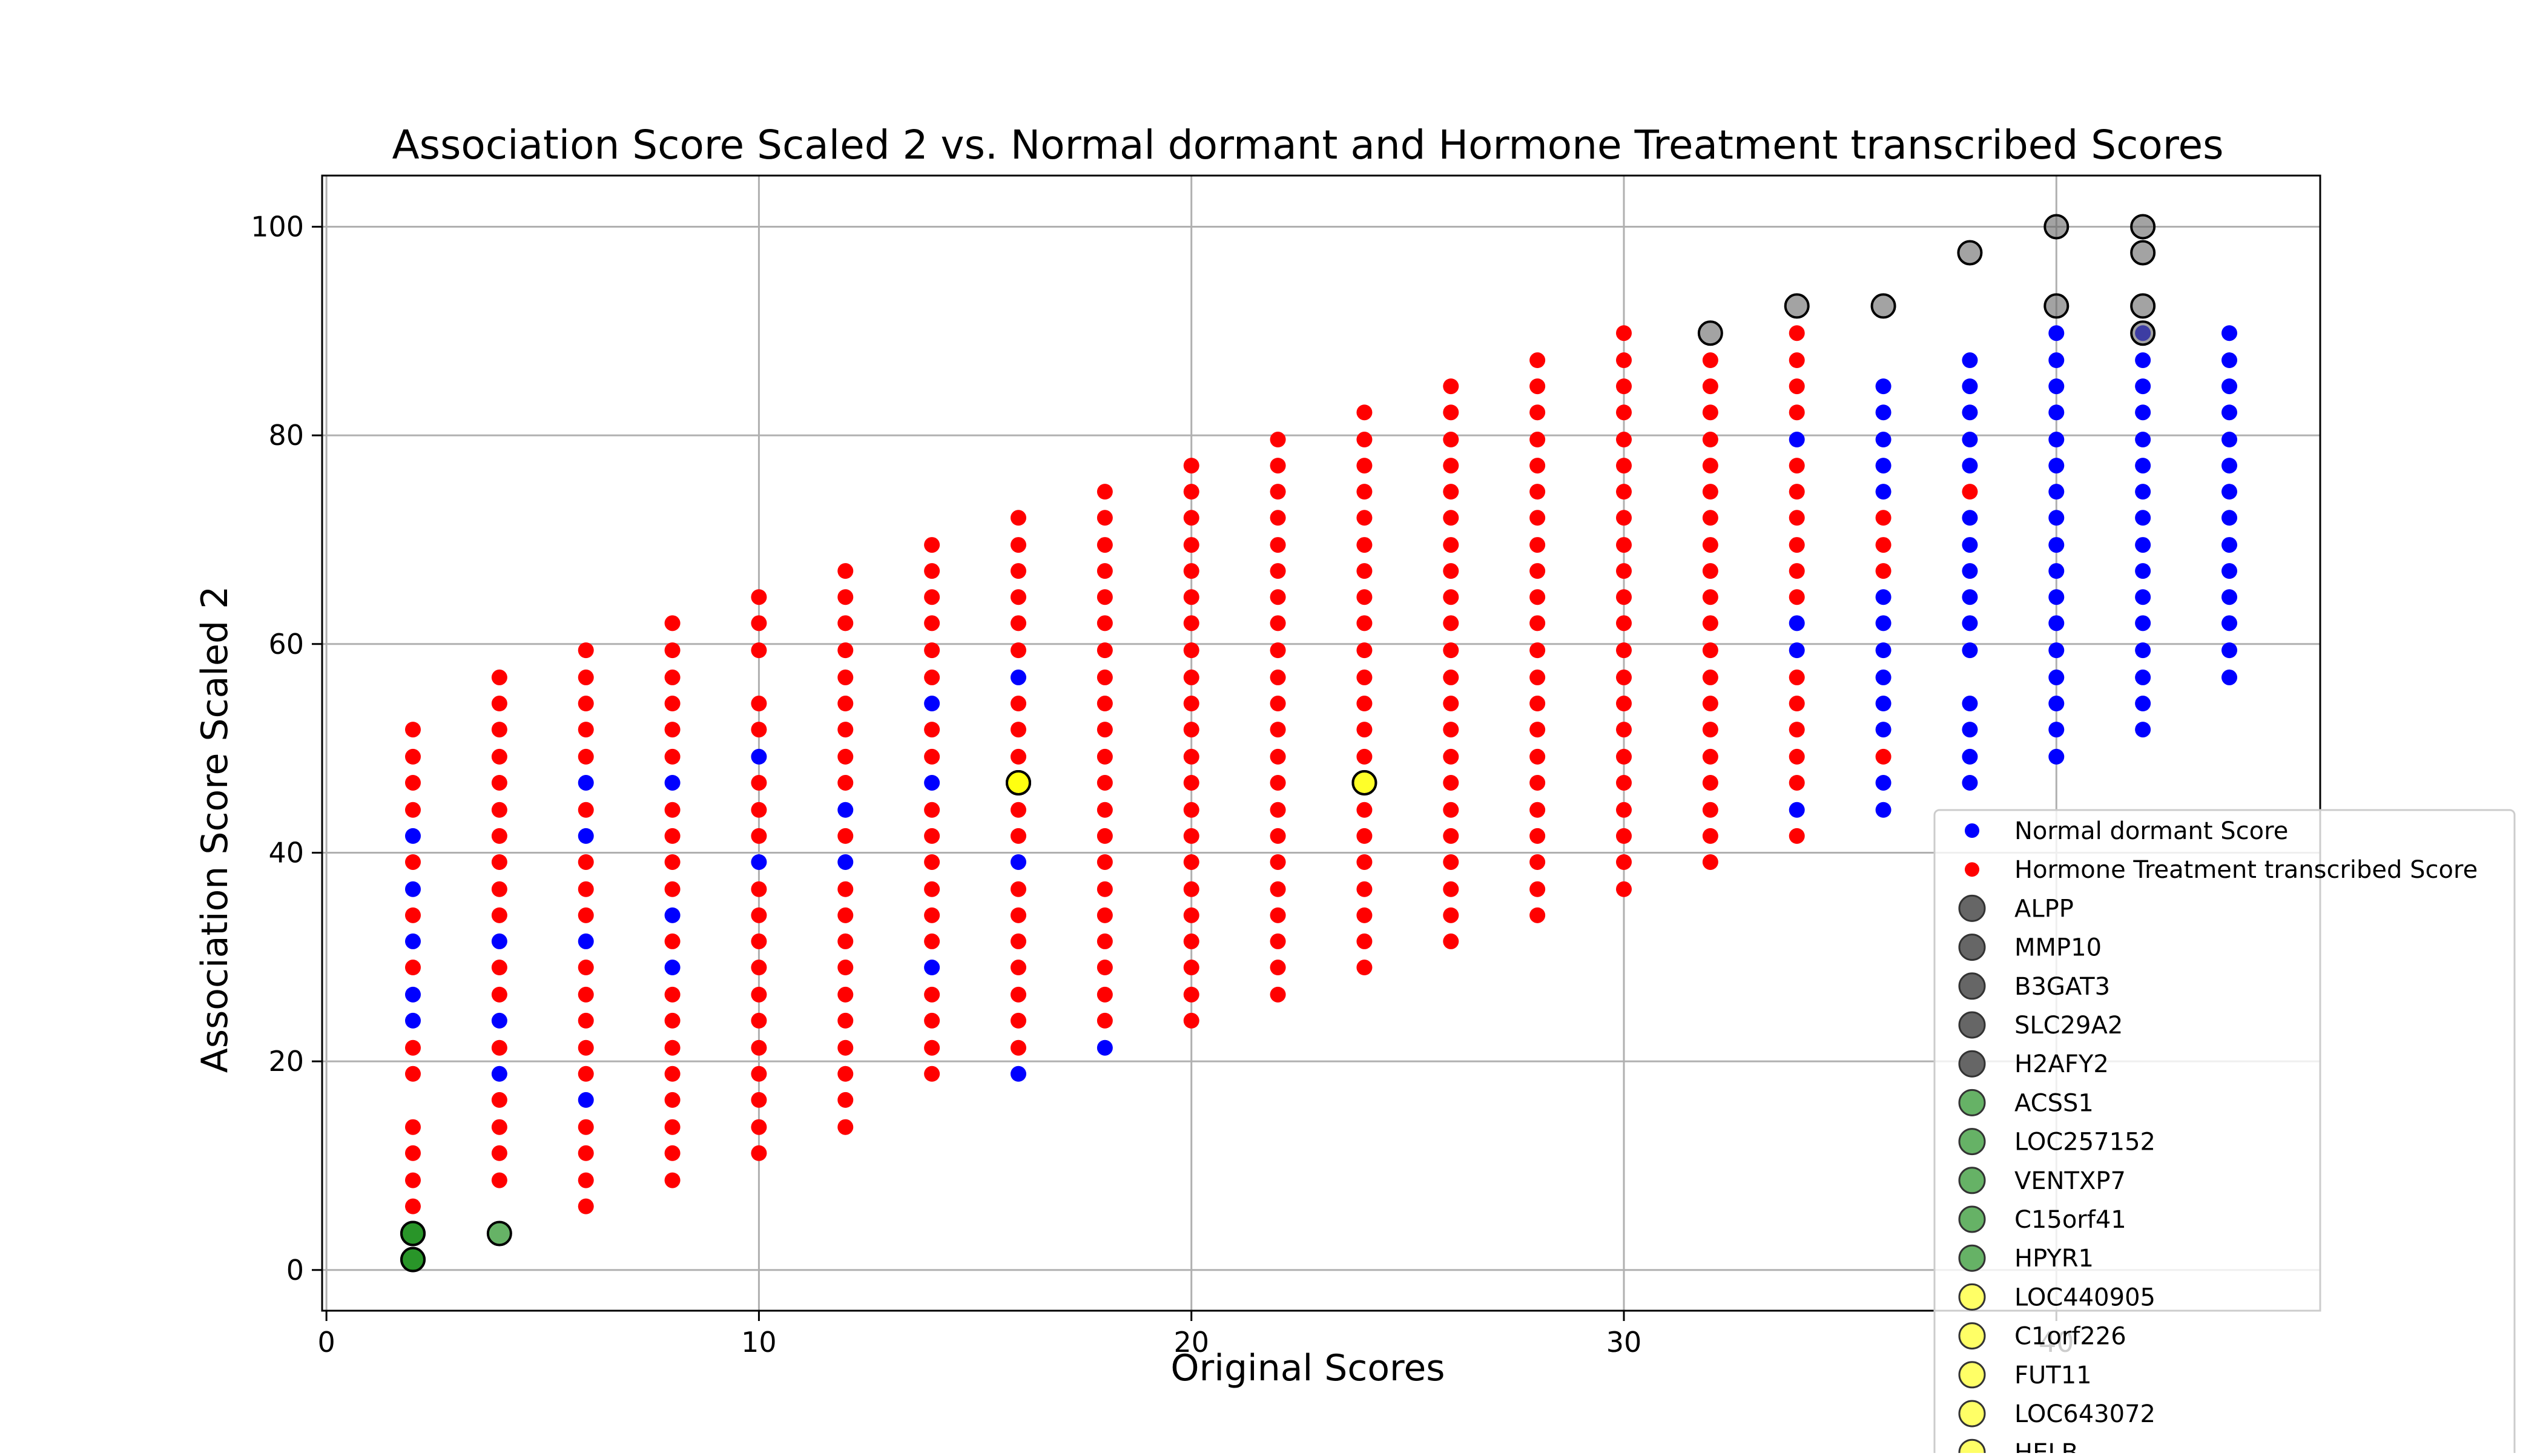 The width and height of the screenshot is (2543, 1456). Describe the element at coordinates (2046, 1446) in the screenshot. I see `legend-entry-label: HELB` at that location.